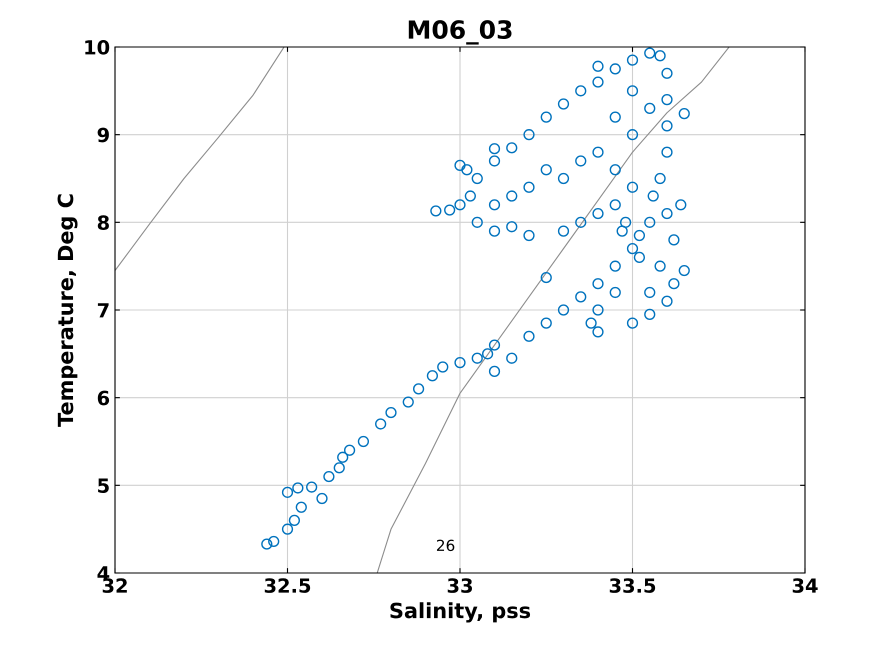 This screenshot has height=645, width=891. Describe the element at coordinates (460, 32) in the screenshot. I see `chart-title: M06_03` at that location.